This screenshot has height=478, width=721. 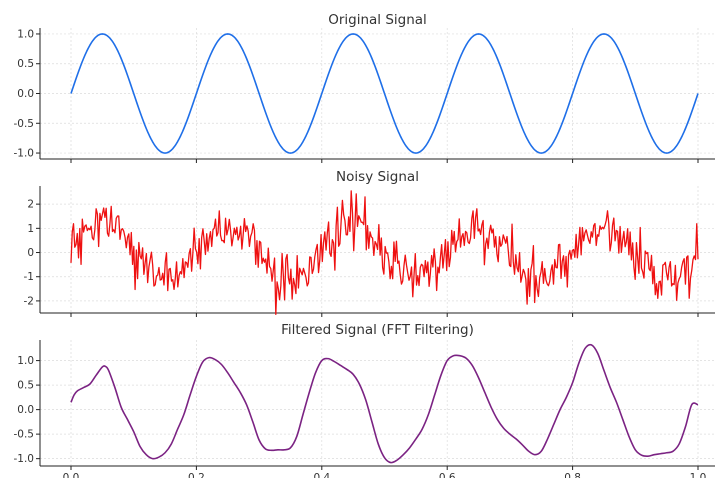 I want to click on panel-title: Noisy Signal, so click(x=377, y=177).